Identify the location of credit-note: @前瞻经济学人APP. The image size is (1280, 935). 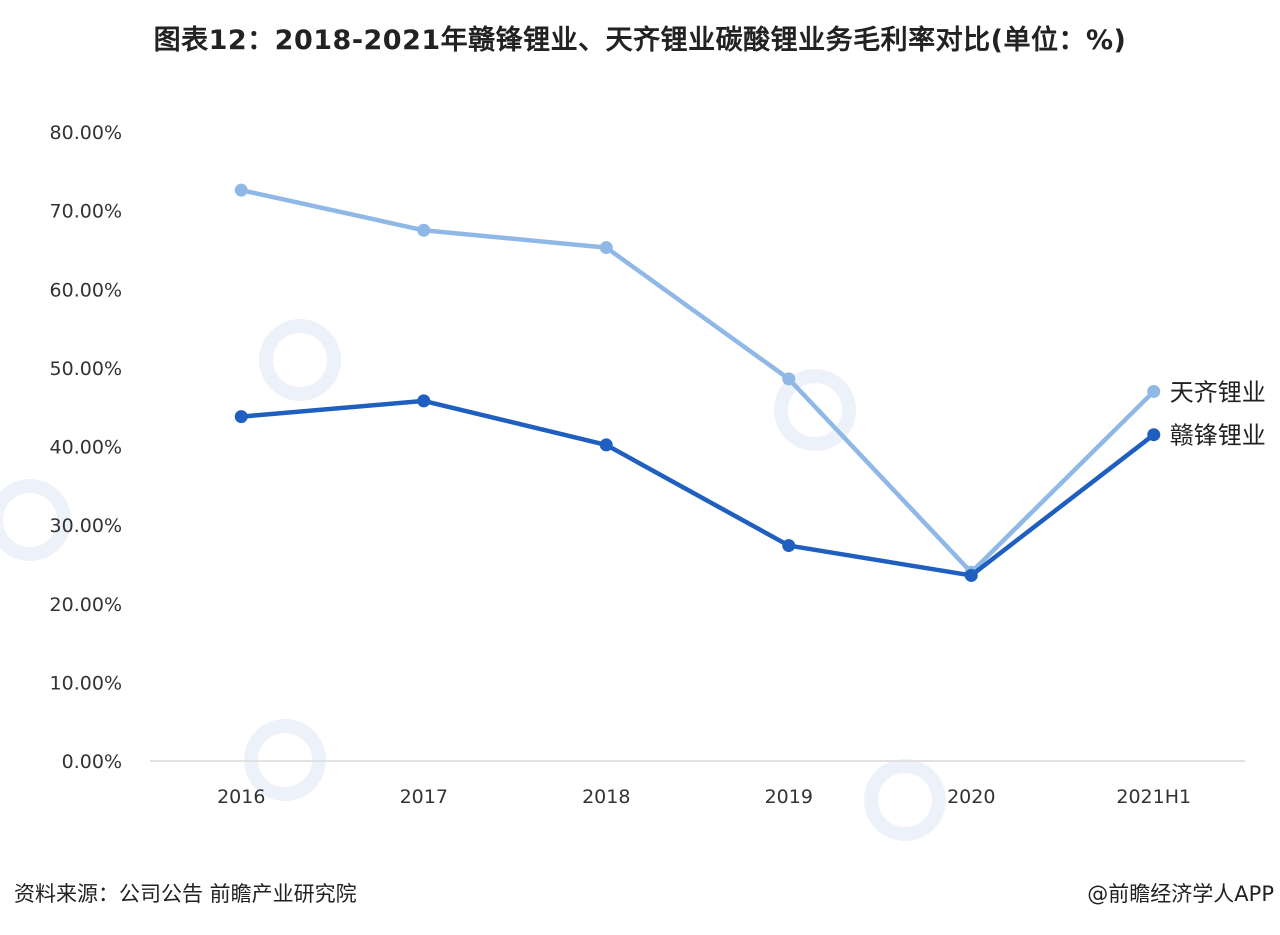
(1180, 894).